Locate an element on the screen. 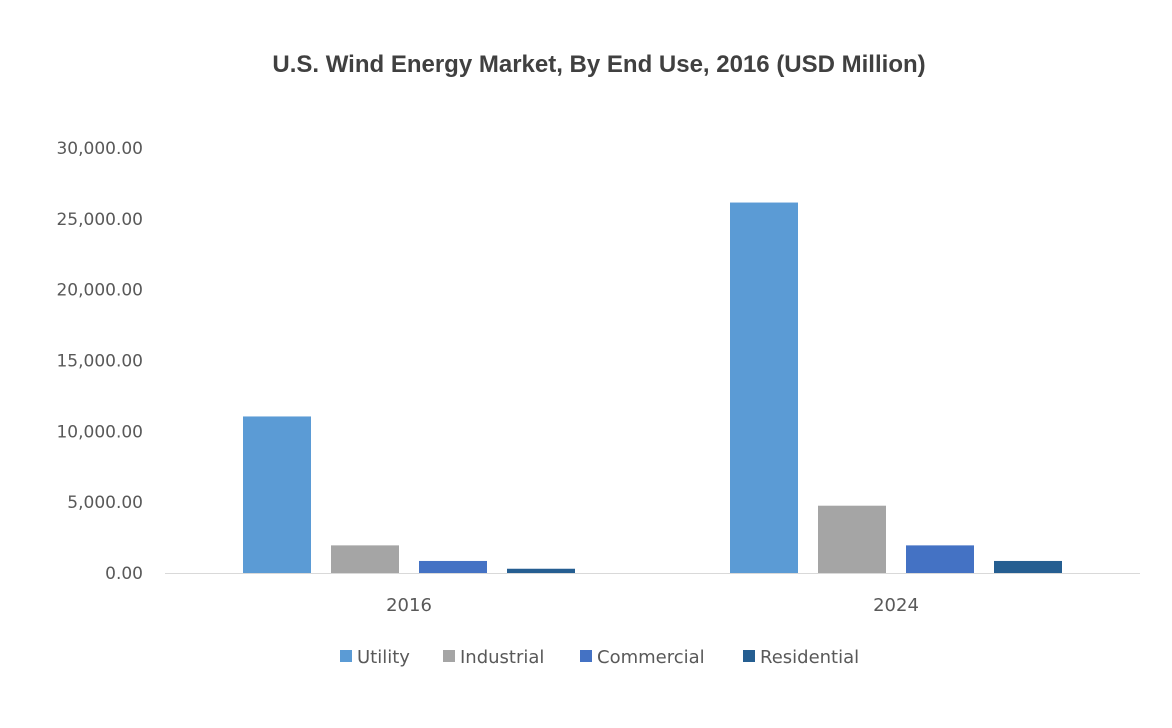 The width and height of the screenshot is (1172, 728). bar-commercial-2016 is located at coordinates (453, 566).